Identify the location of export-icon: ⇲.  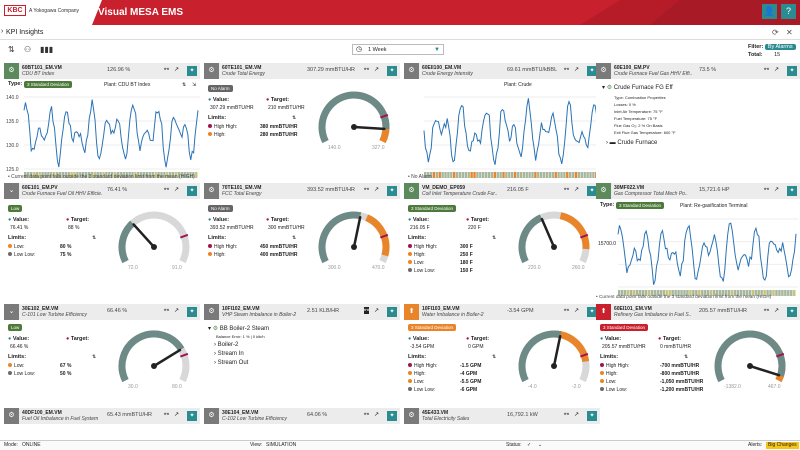
(194, 85).